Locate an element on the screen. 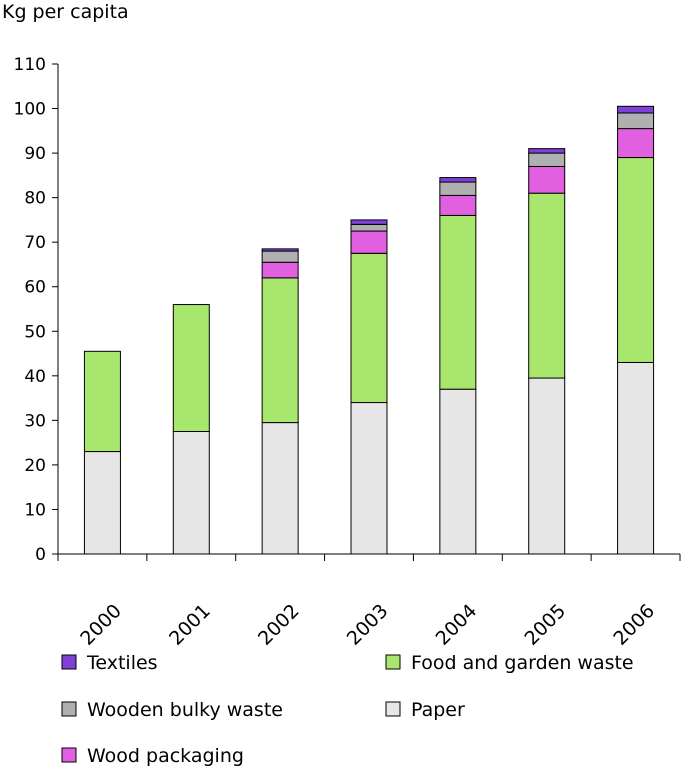 This screenshot has height=768, width=682. y-tick-label: 110 is located at coordinates (30, 65).